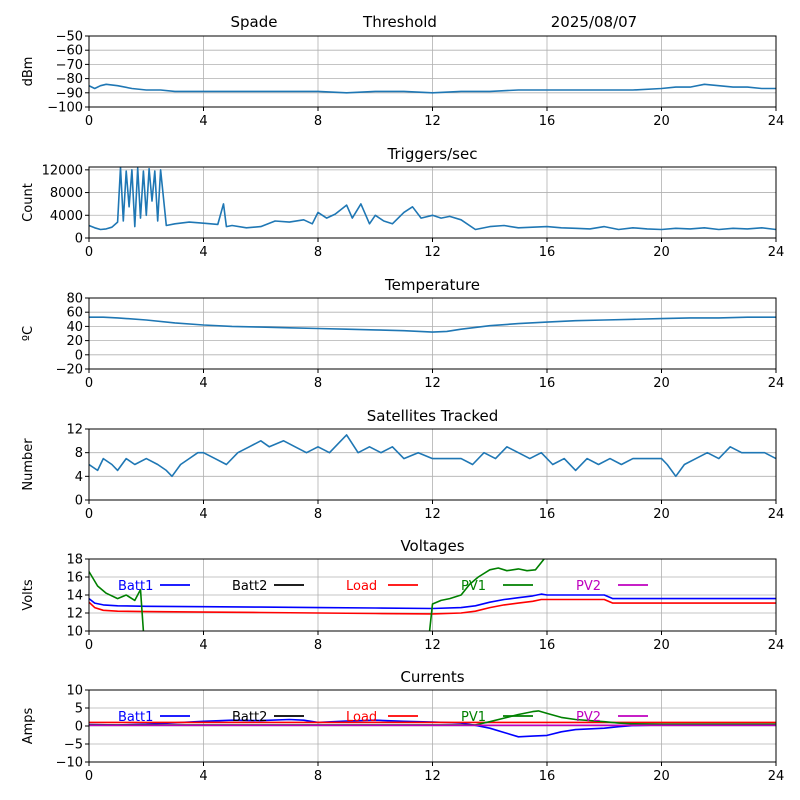  I want to click on y-axis-label: ºC, so click(28, 333).